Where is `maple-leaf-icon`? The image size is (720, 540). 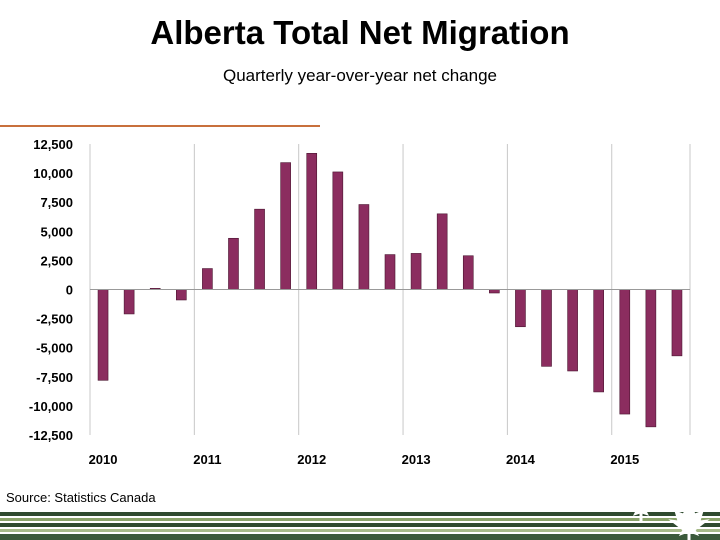
maple-leaf-icon is located at coordinates (667, 512).